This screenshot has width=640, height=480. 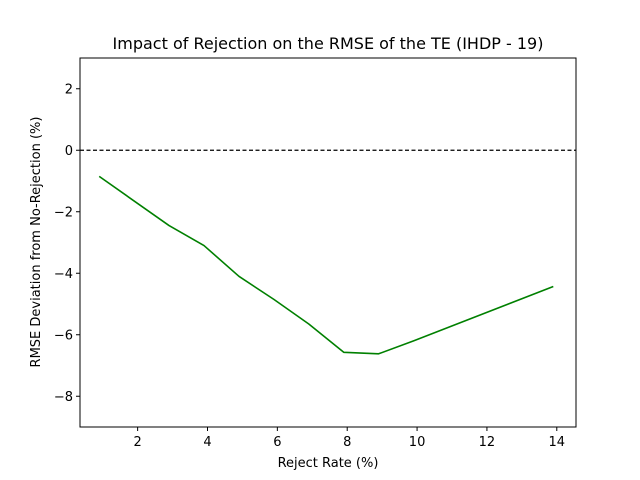 What do you see at coordinates (557, 442) in the screenshot?
I see `x-tick-label: 14` at bounding box center [557, 442].